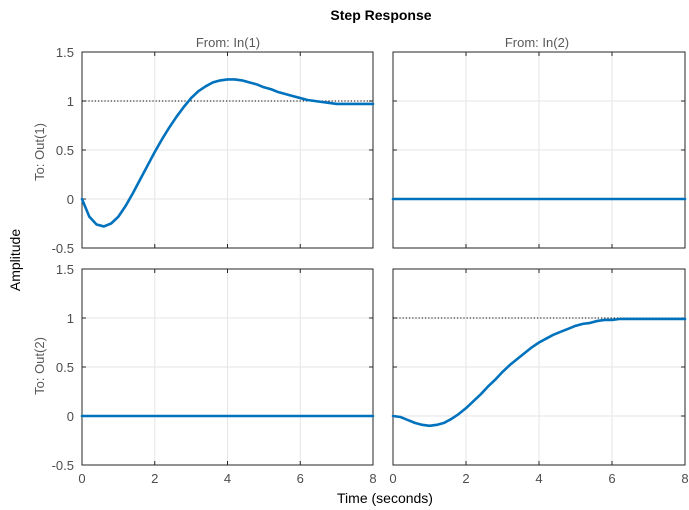 The height and width of the screenshot is (510, 689). Describe the element at coordinates (39, 152) in the screenshot. I see `row-label-out1: To: Out(1)` at that location.